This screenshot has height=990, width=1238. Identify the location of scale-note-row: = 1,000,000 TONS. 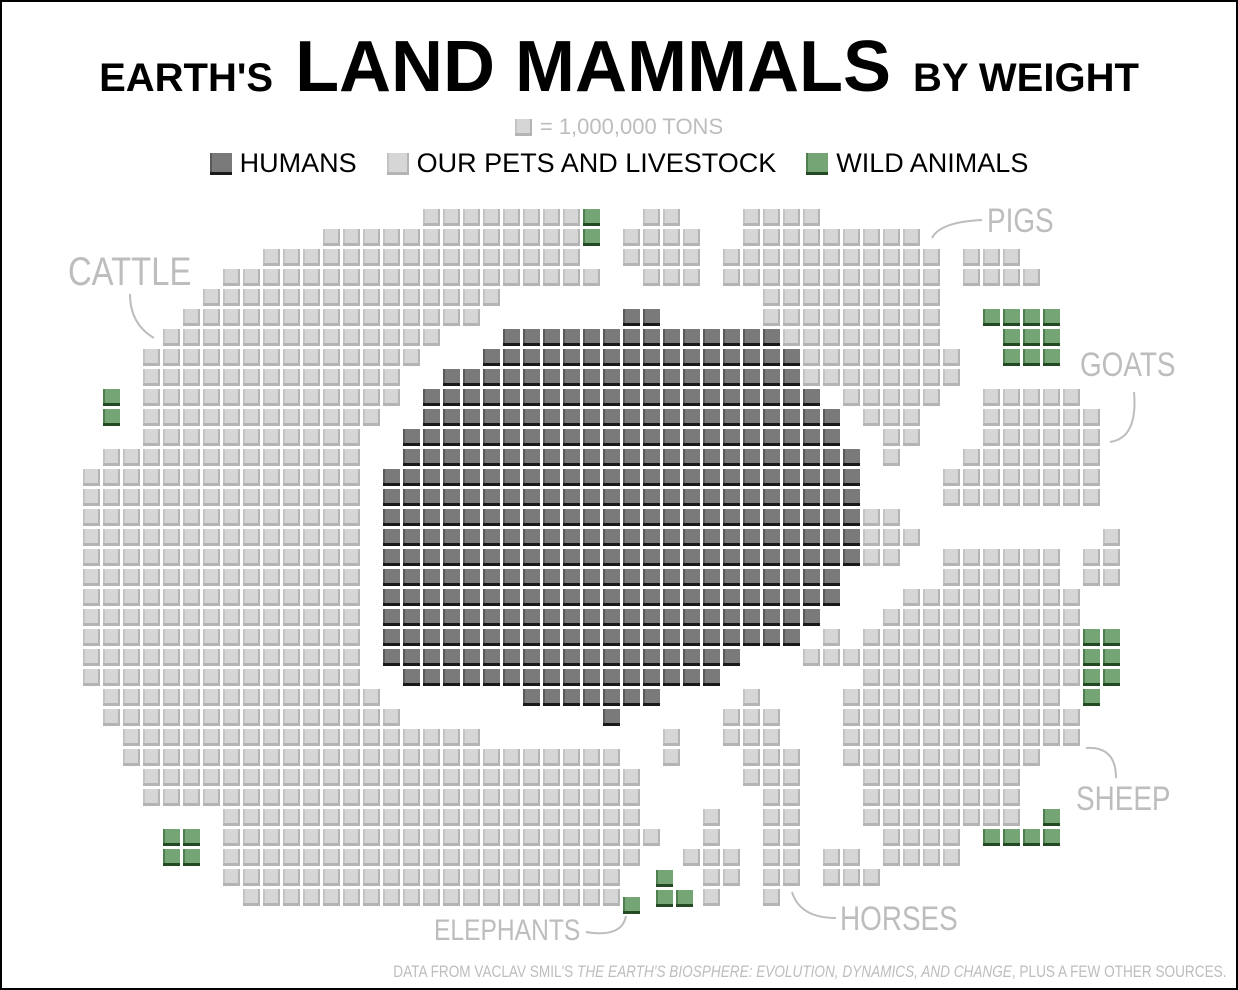
(619, 127).